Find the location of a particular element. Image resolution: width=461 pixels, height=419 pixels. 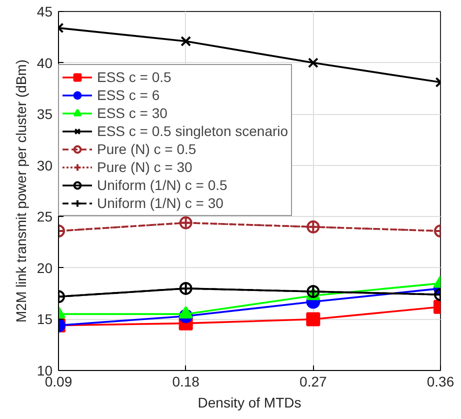

legend-label: Pure (N) c = 0.5 is located at coordinates (146, 149).